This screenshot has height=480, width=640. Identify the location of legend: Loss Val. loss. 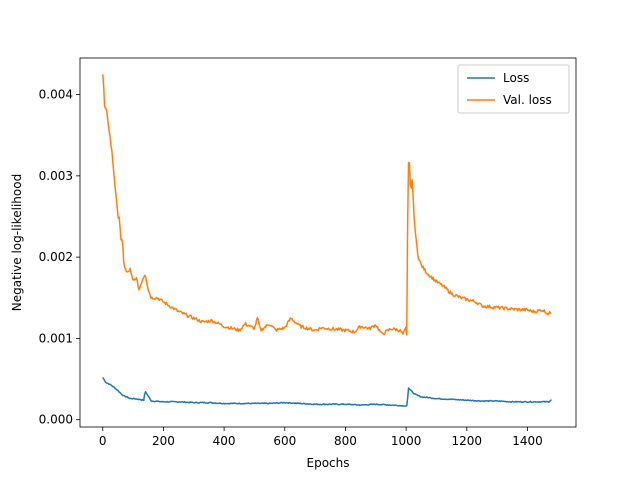
(513, 89).